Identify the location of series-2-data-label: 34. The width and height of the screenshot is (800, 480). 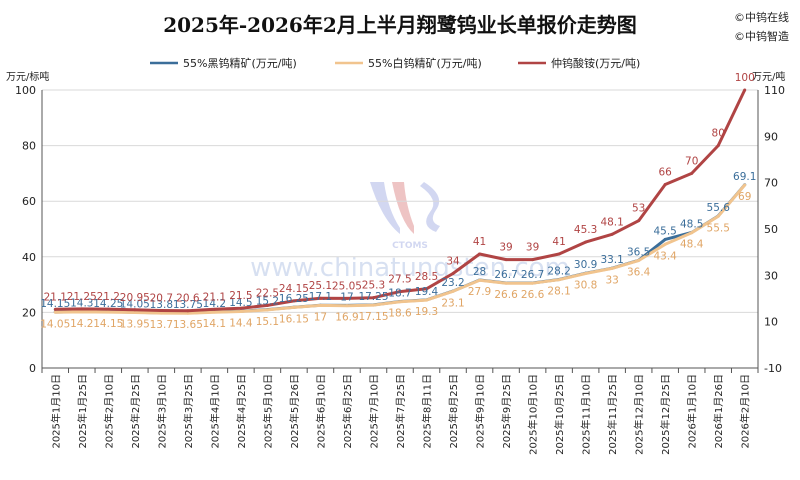
(453, 261).